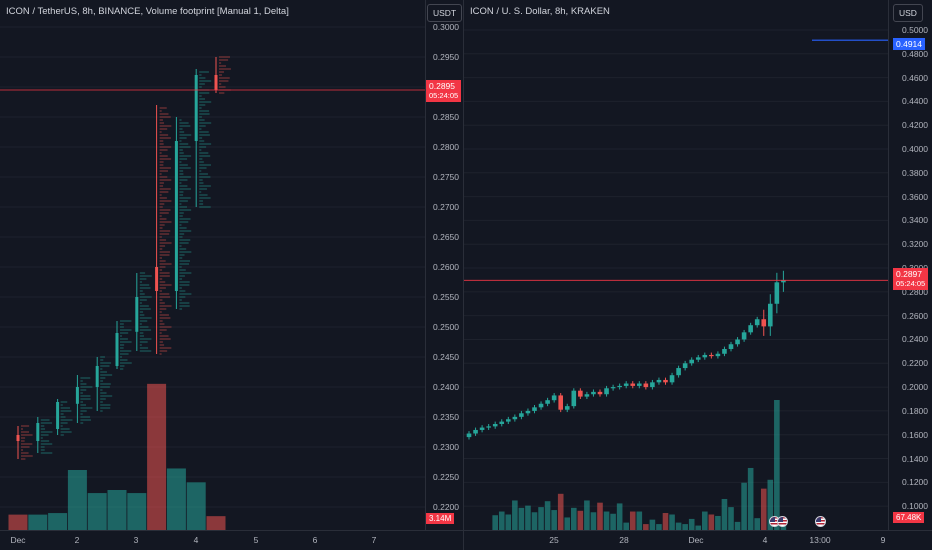 This screenshot has width=932, height=550. Describe the element at coordinates (231, 540) in the screenshot. I see `left-time-axis: Dec 2 3 4 5 6 7` at that location.